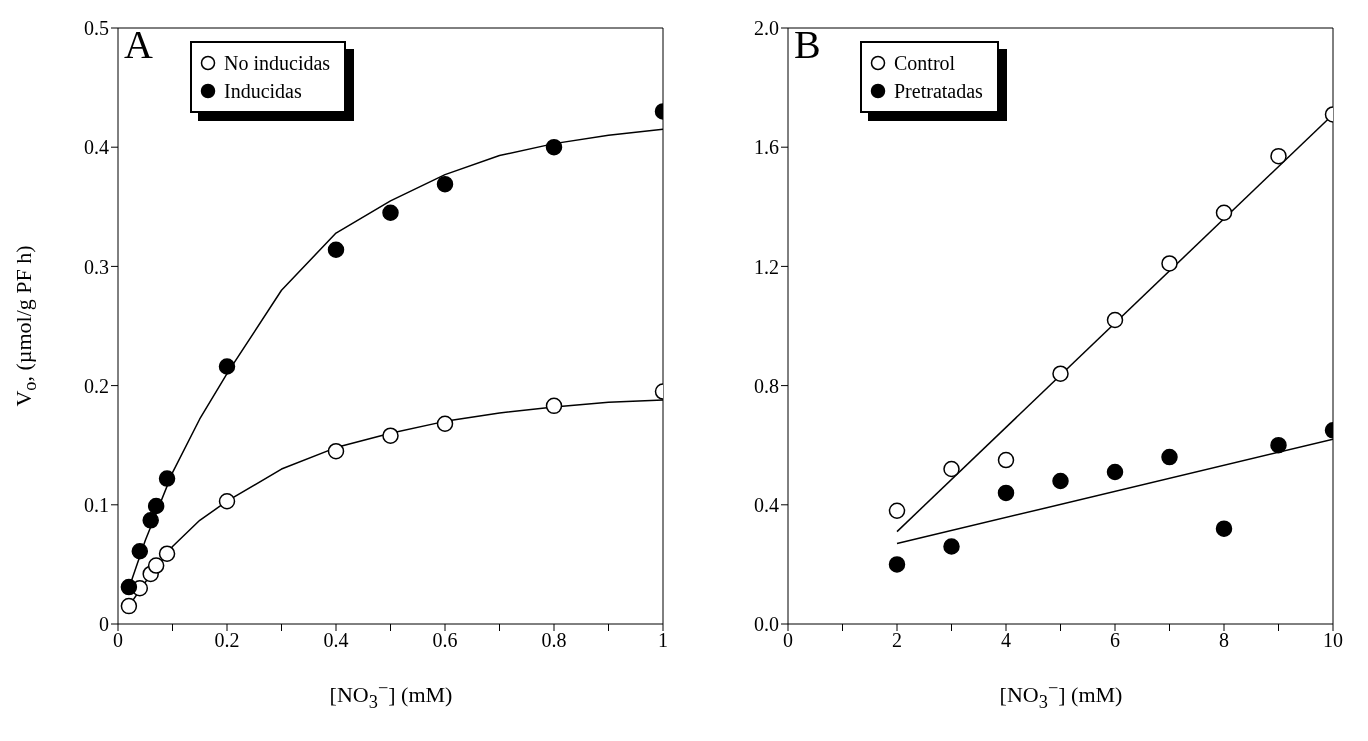 This screenshot has height=741, width=1368. Describe the element at coordinates (138, 44) in the screenshot. I see `chart-title: A` at that location.